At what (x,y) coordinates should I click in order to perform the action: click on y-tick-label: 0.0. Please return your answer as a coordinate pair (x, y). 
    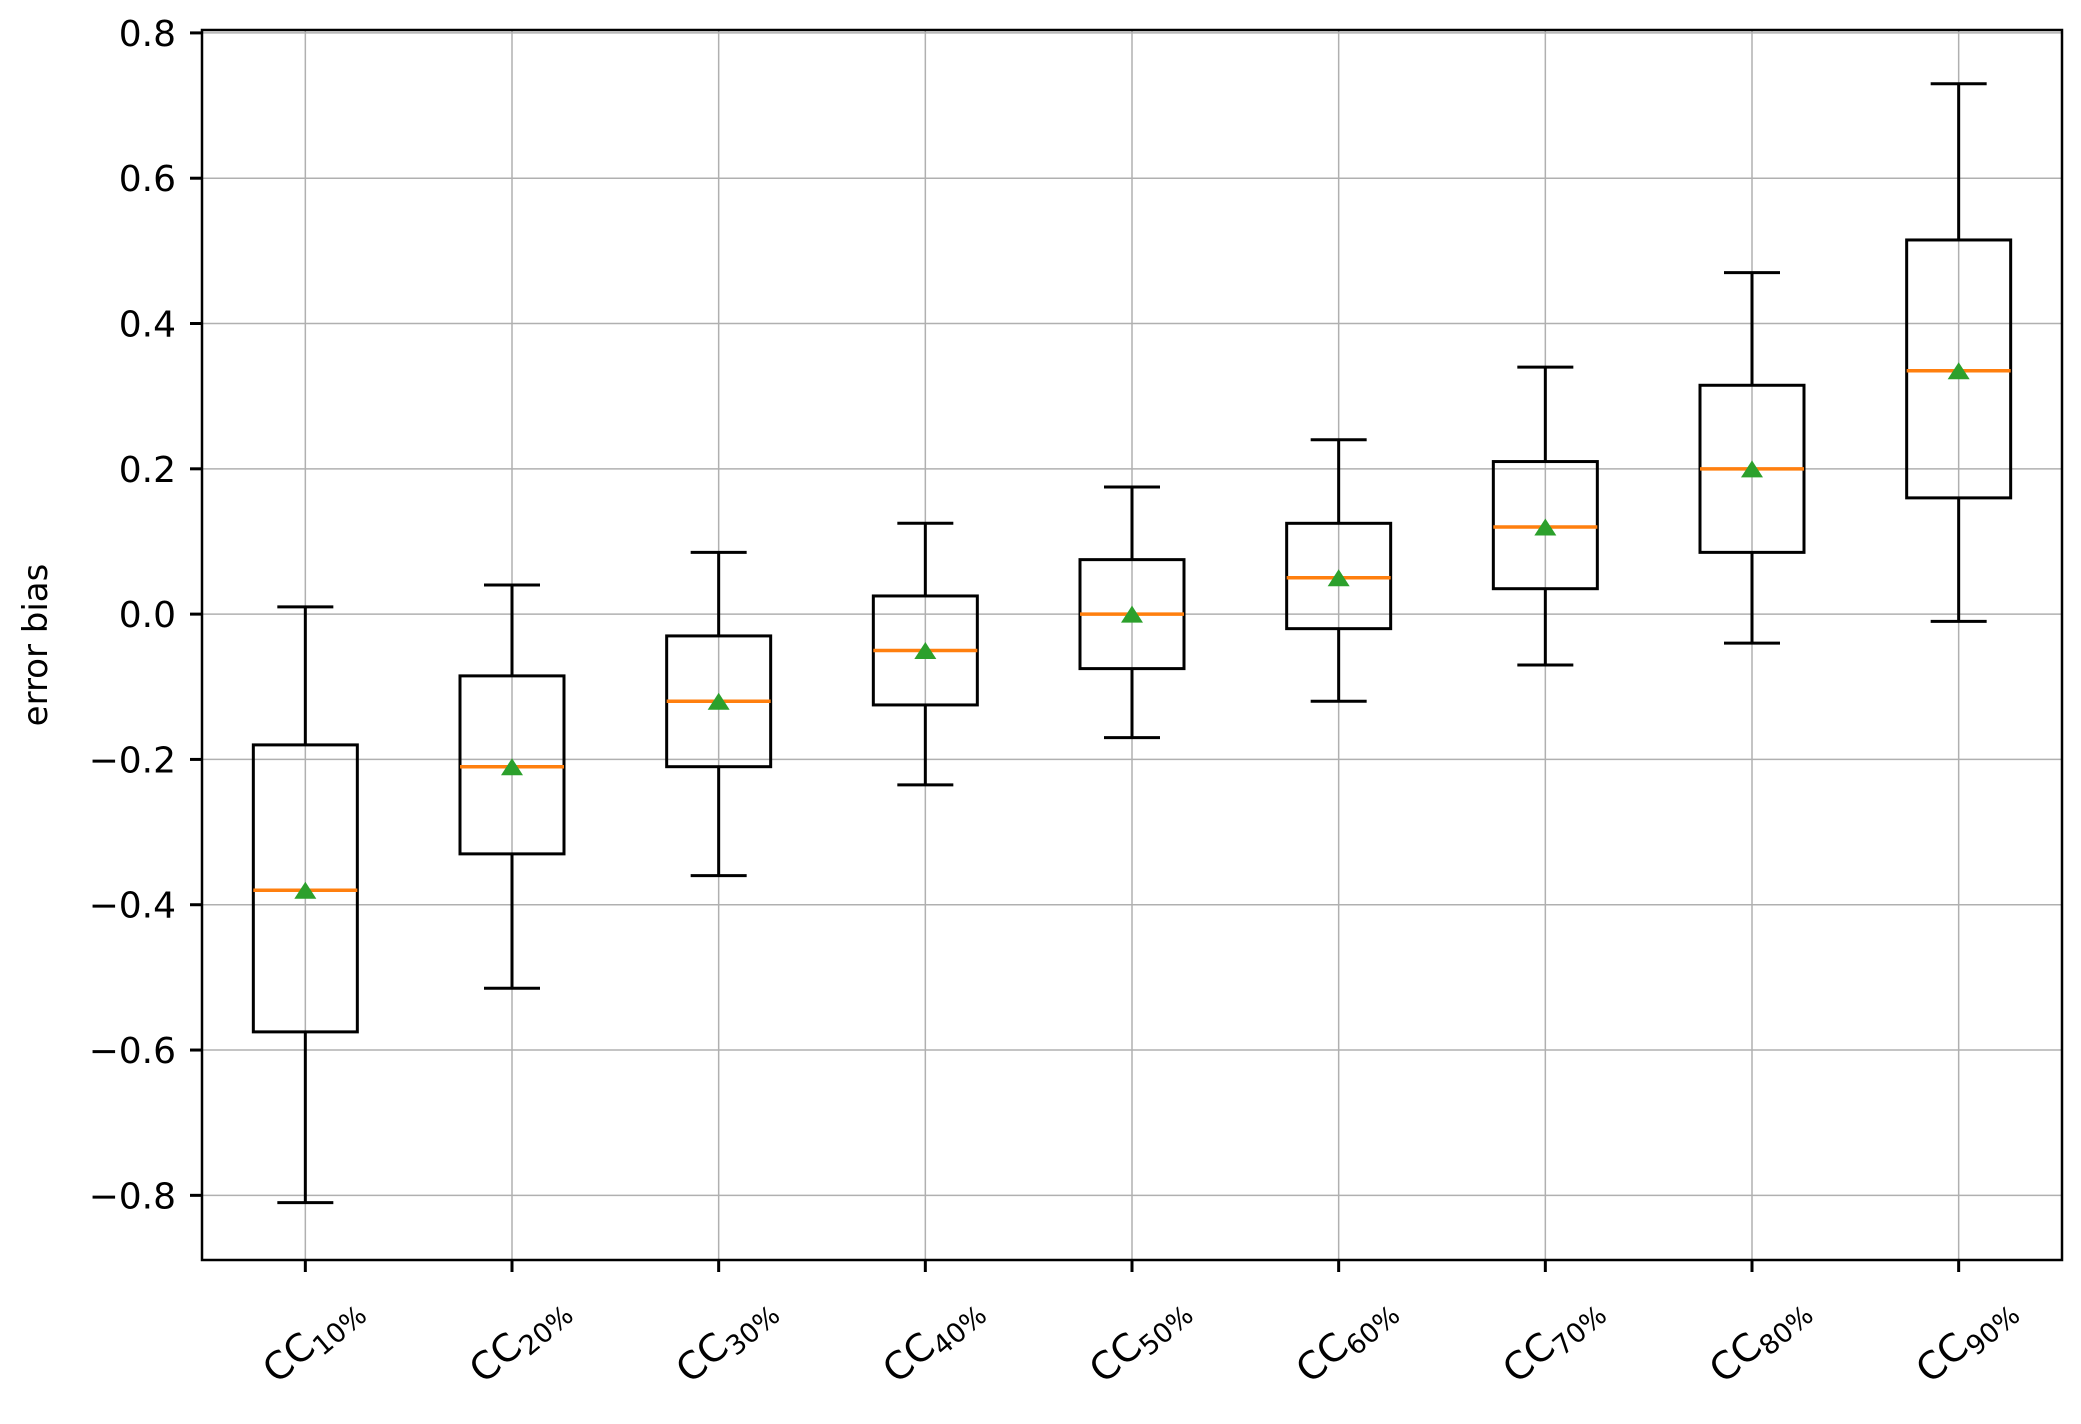
    Looking at the image, I should click on (147, 615).